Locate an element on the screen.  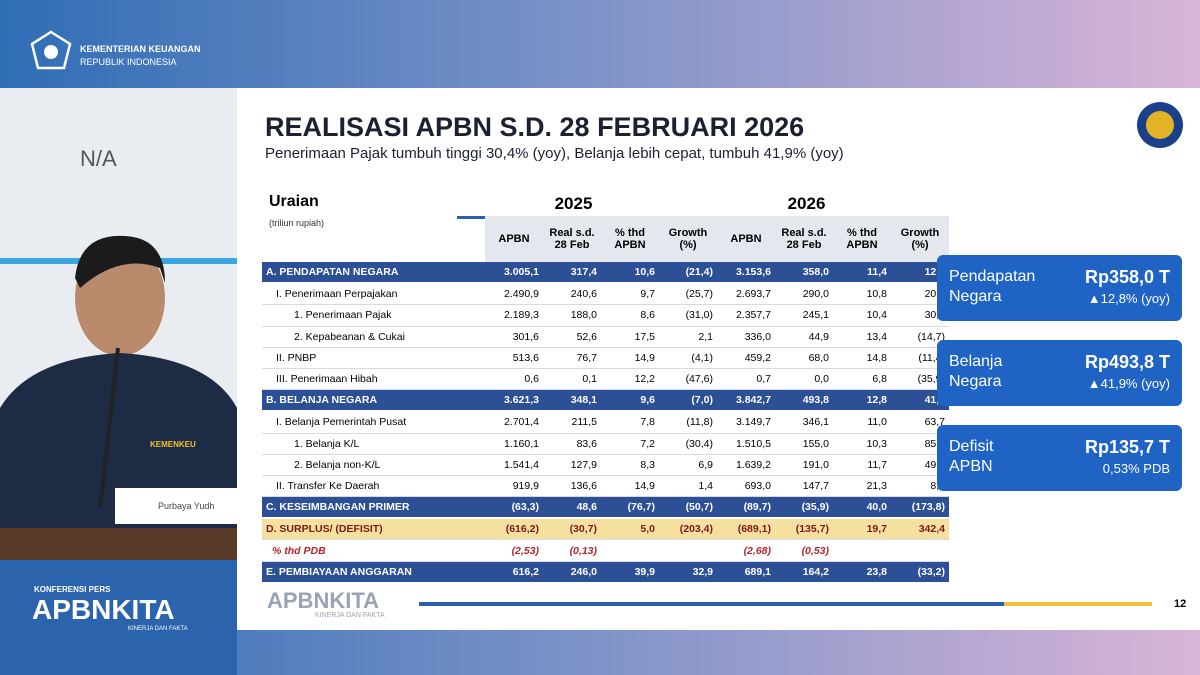
table-row: % thd PDB (2,53) (0,13) (2,68) (0,53) is located at coordinates (605, 550).